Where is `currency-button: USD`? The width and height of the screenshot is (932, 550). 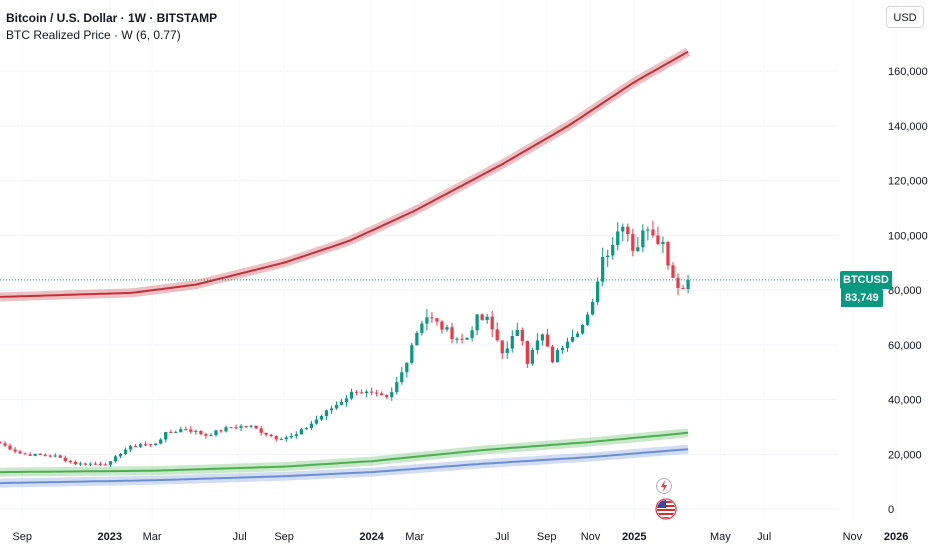
currency-button: USD is located at coordinates (905, 17).